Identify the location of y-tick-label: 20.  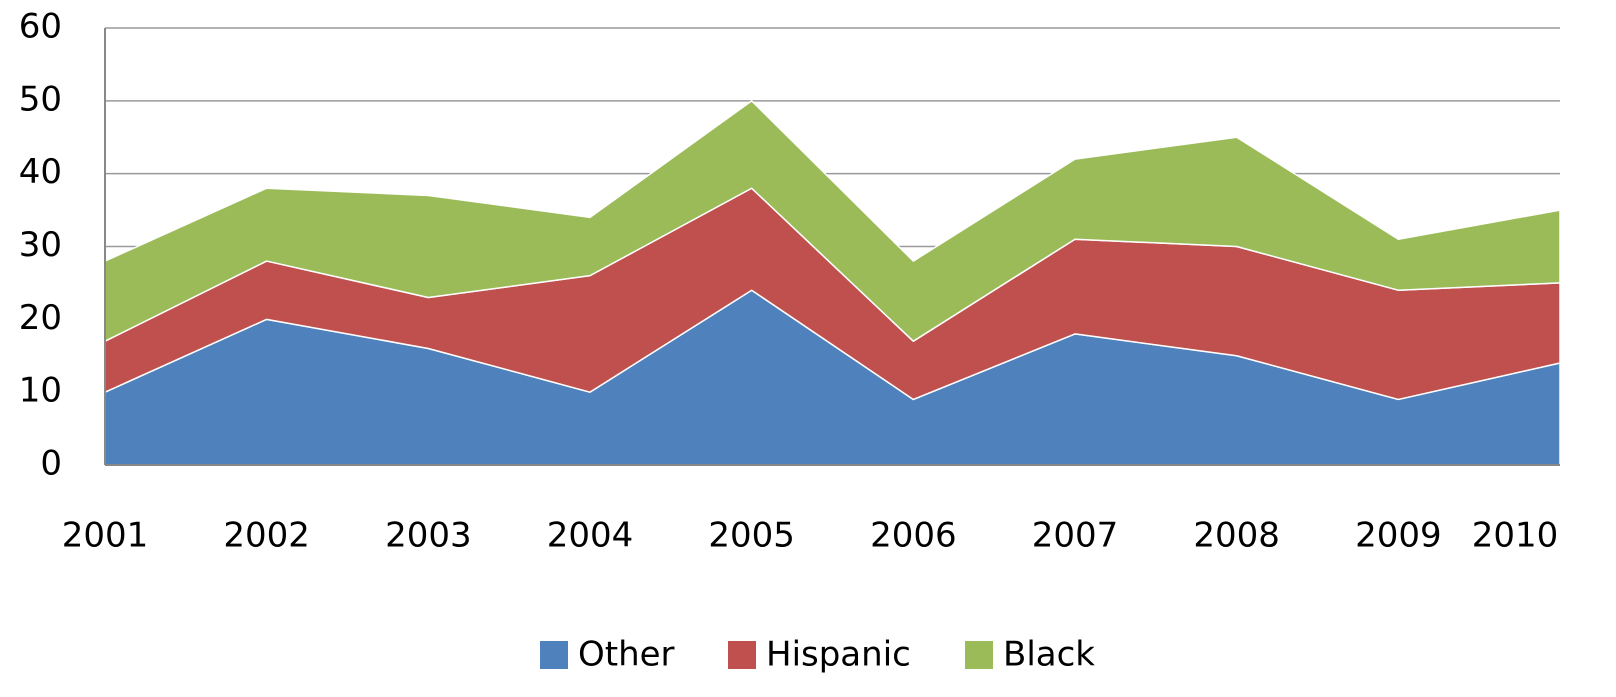
(40, 318).